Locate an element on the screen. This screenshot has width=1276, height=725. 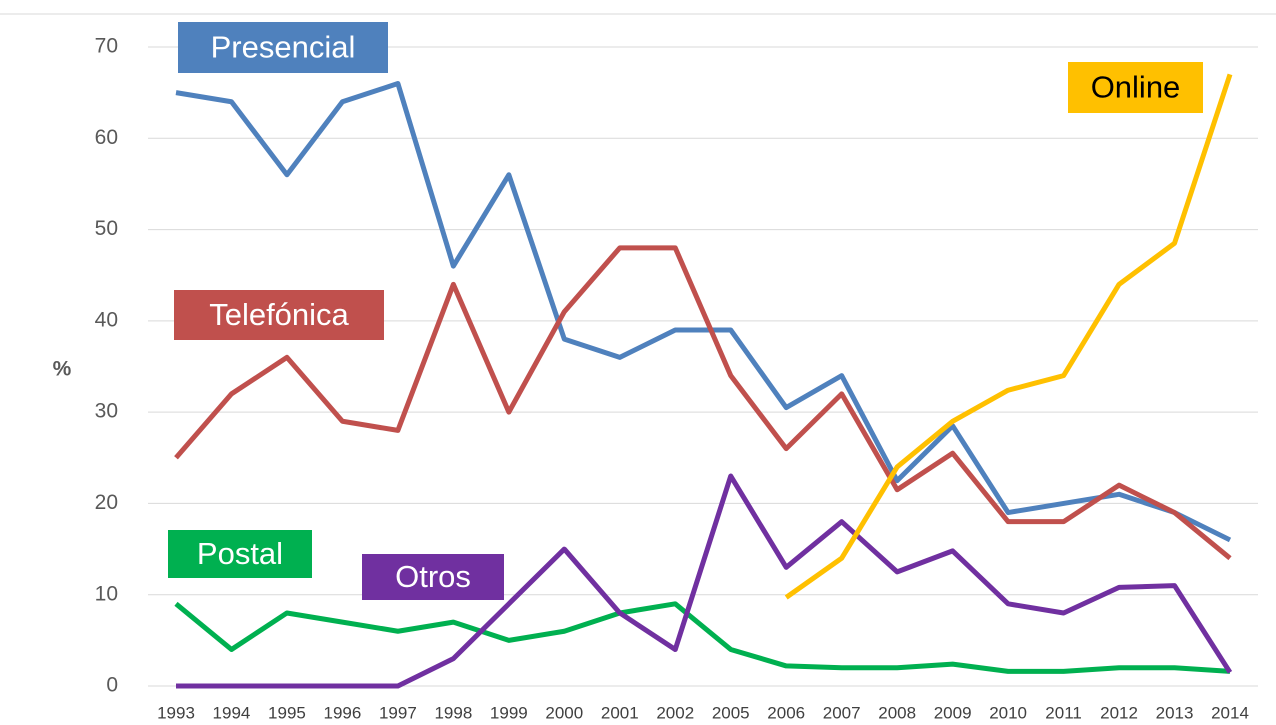
x-tick-label: 2001 is located at coordinates (620, 712).